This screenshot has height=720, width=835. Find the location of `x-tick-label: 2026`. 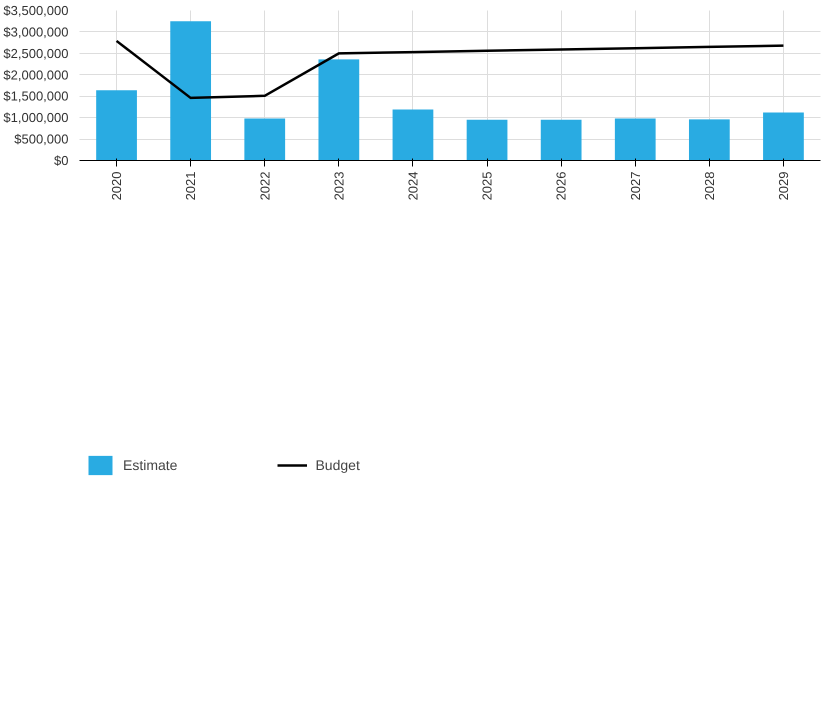

x-tick-label: 2026 is located at coordinates (561, 186).